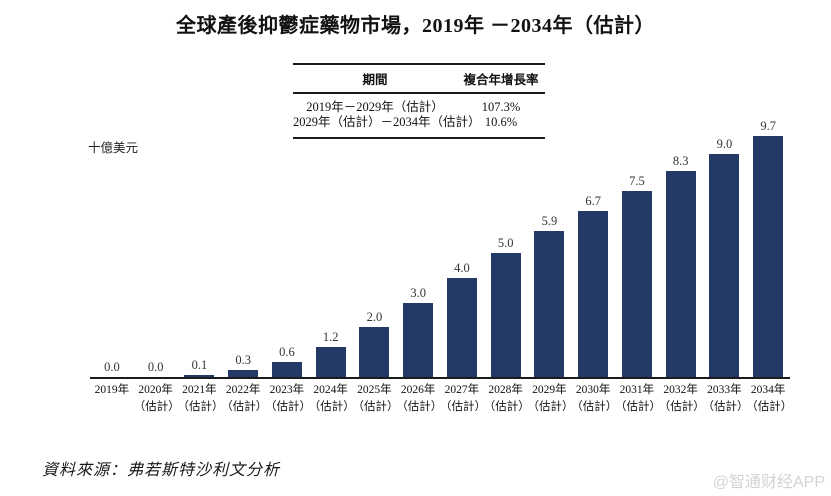 The height and width of the screenshot is (496, 831). I want to click on bar-value-label: 2.0, so click(374, 317).